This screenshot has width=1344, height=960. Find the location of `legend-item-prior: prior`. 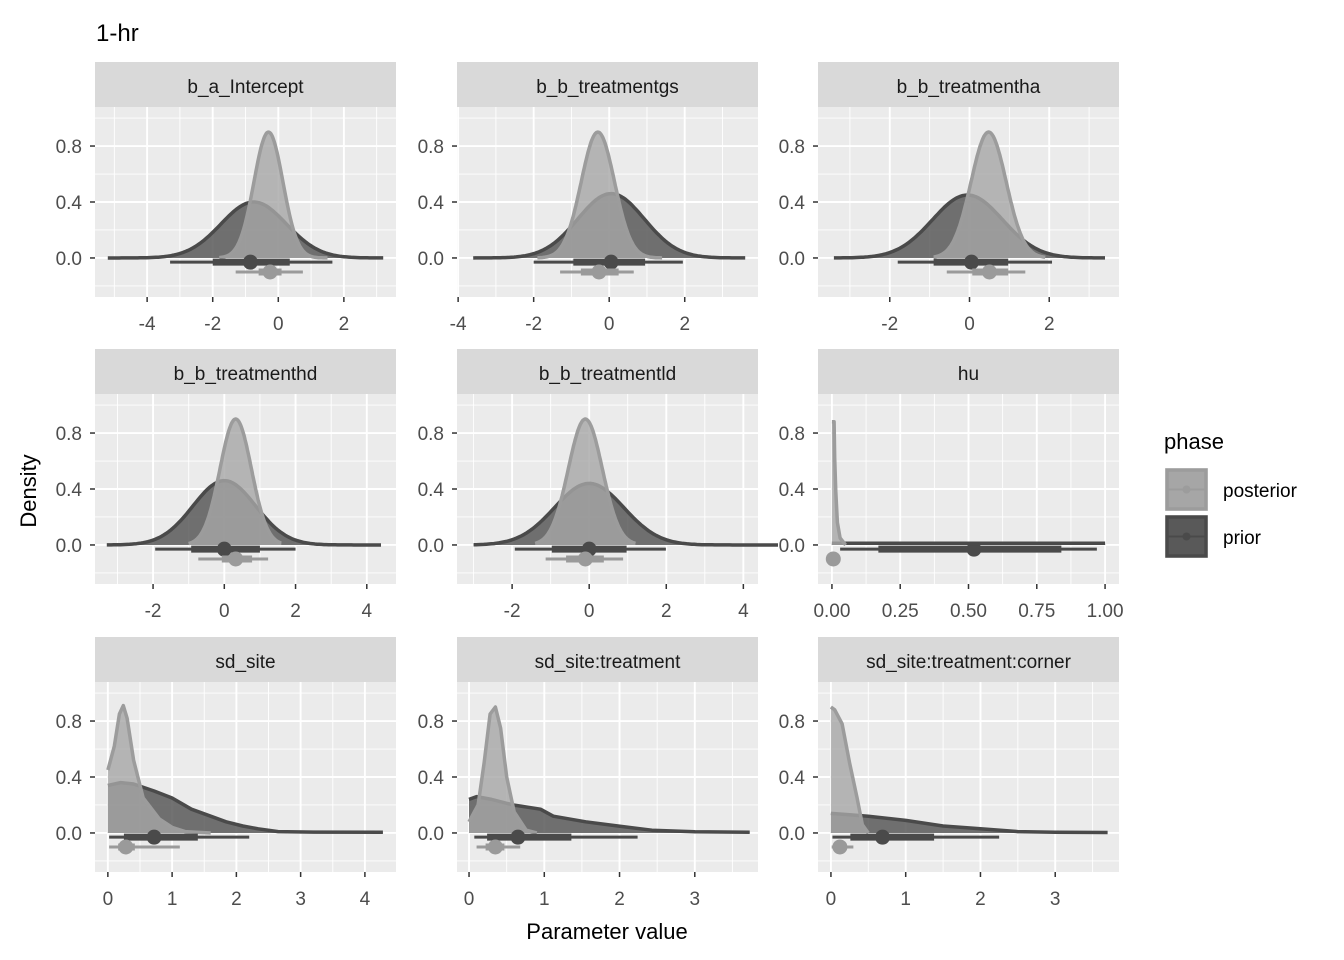

legend-item-prior: prior is located at coordinates (1213, 536).